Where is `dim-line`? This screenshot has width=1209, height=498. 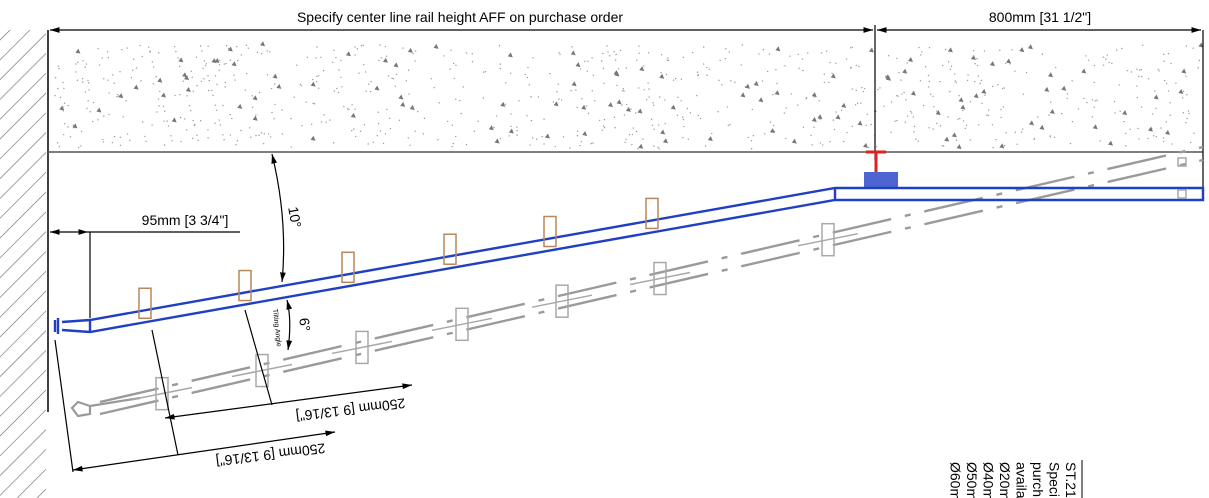 dim-line is located at coordinates (288, 401).